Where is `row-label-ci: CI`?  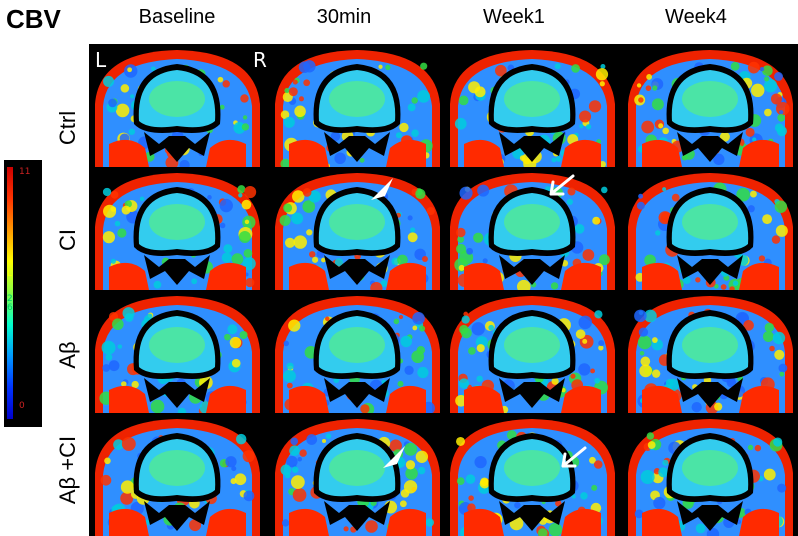 row-label-ci: CI is located at coordinates (67, 240).